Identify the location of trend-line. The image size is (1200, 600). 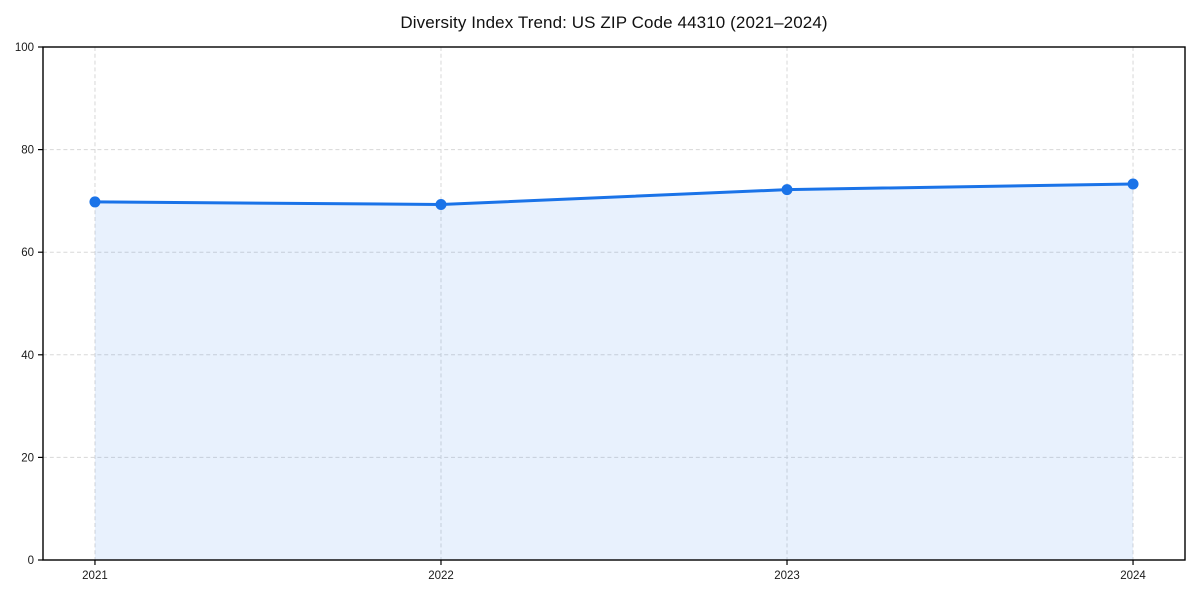
(614, 194).